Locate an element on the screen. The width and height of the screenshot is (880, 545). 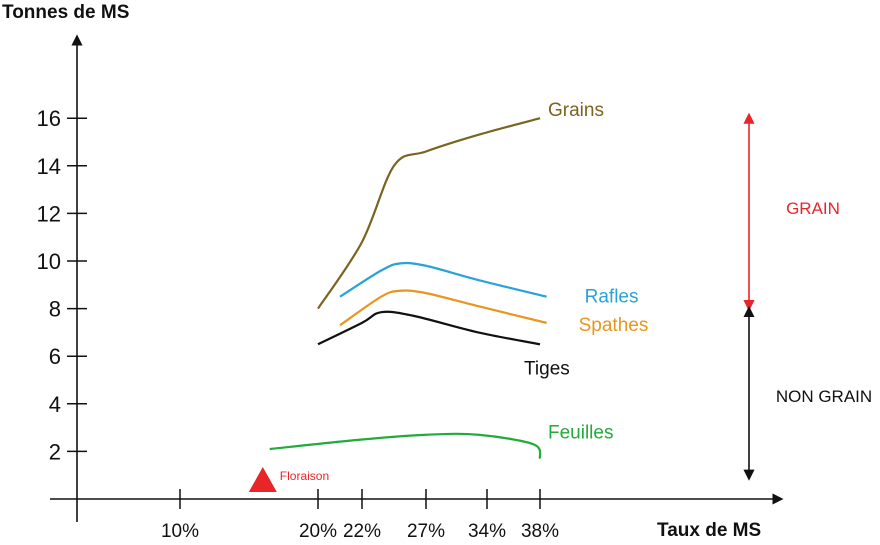
series-line-grains is located at coordinates (429, 213).